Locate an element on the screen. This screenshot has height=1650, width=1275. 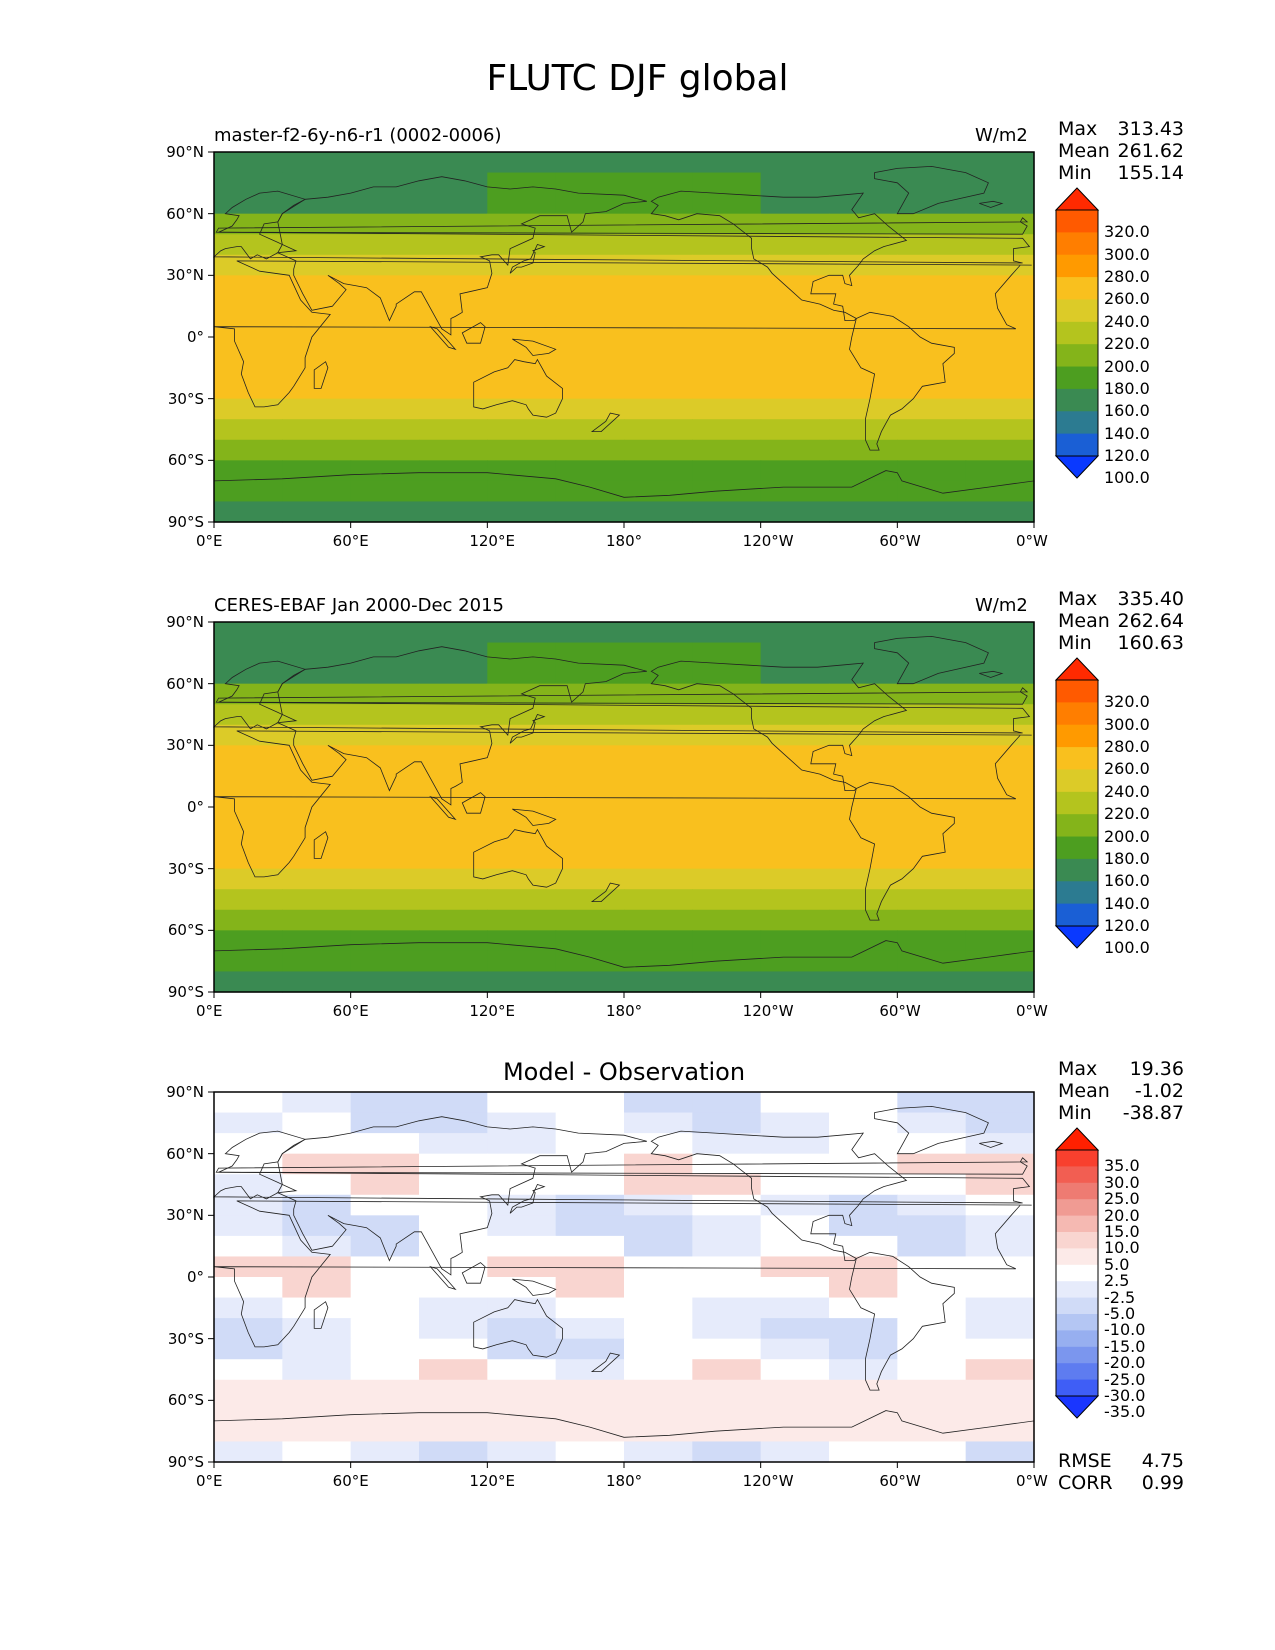
colorbar-tick-label: 2.5 is located at coordinates (1117, 1281).